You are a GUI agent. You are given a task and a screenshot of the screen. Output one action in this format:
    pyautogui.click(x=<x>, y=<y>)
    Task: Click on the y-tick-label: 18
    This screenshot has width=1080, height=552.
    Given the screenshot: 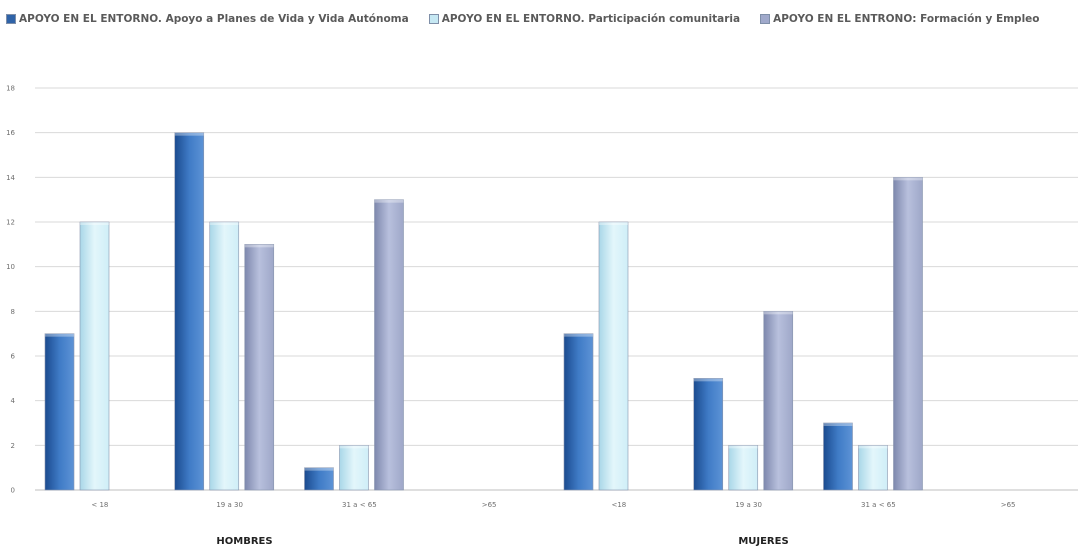 What is the action you would take?
    pyautogui.click(x=10, y=89)
    